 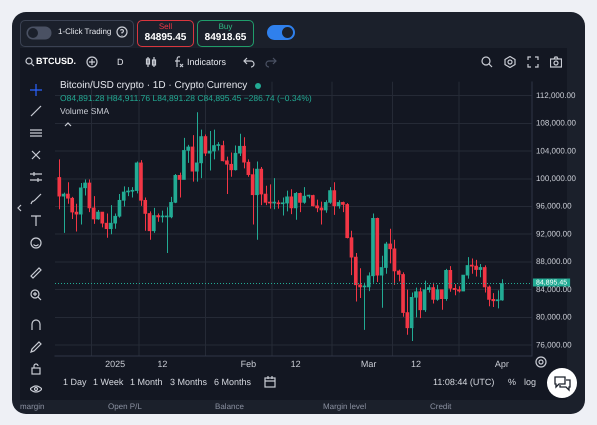 I want to click on y-tick-label: 108,000.00, so click(x=556, y=123).